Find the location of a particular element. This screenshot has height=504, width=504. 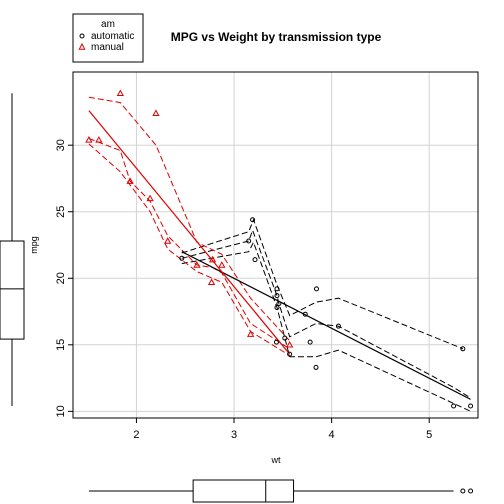

y-tick-label: 30 is located at coordinates (61, 145).